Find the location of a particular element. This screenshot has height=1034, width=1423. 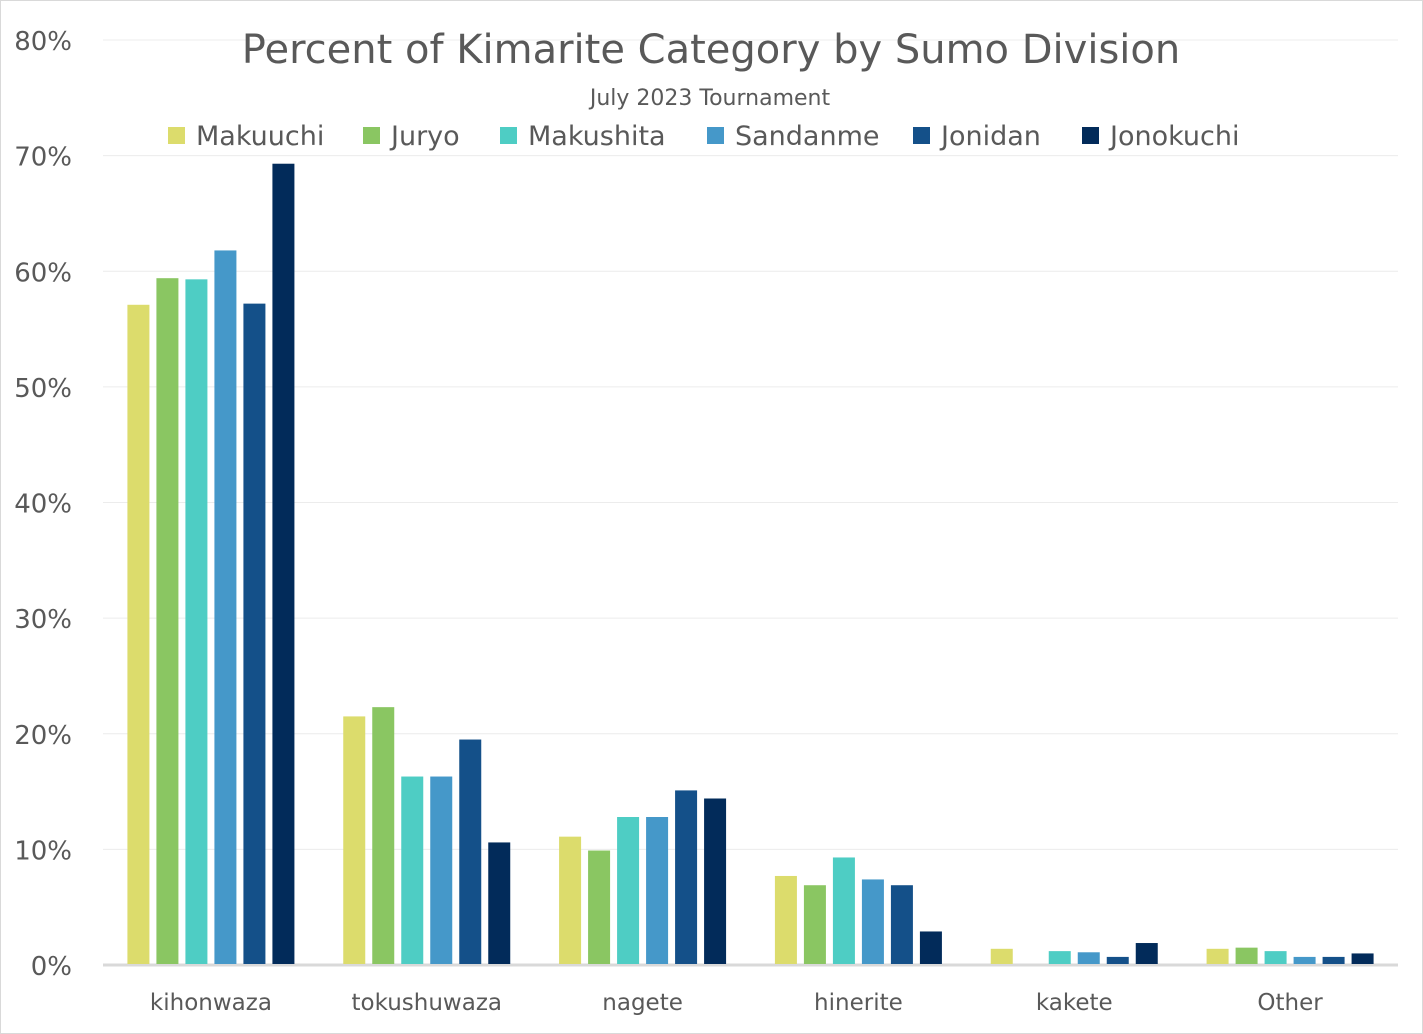

x-tick-label: Other is located at coordinates (1290, 1003).